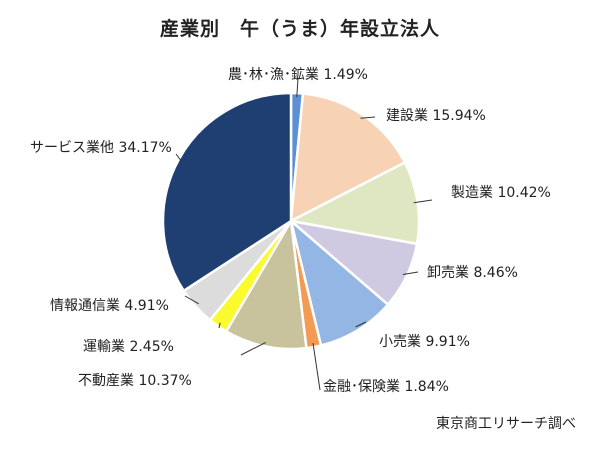 This screenshot has width=600, height=450. I want to click on slice-label: 卸売業 8.46%, so click(472, 273).